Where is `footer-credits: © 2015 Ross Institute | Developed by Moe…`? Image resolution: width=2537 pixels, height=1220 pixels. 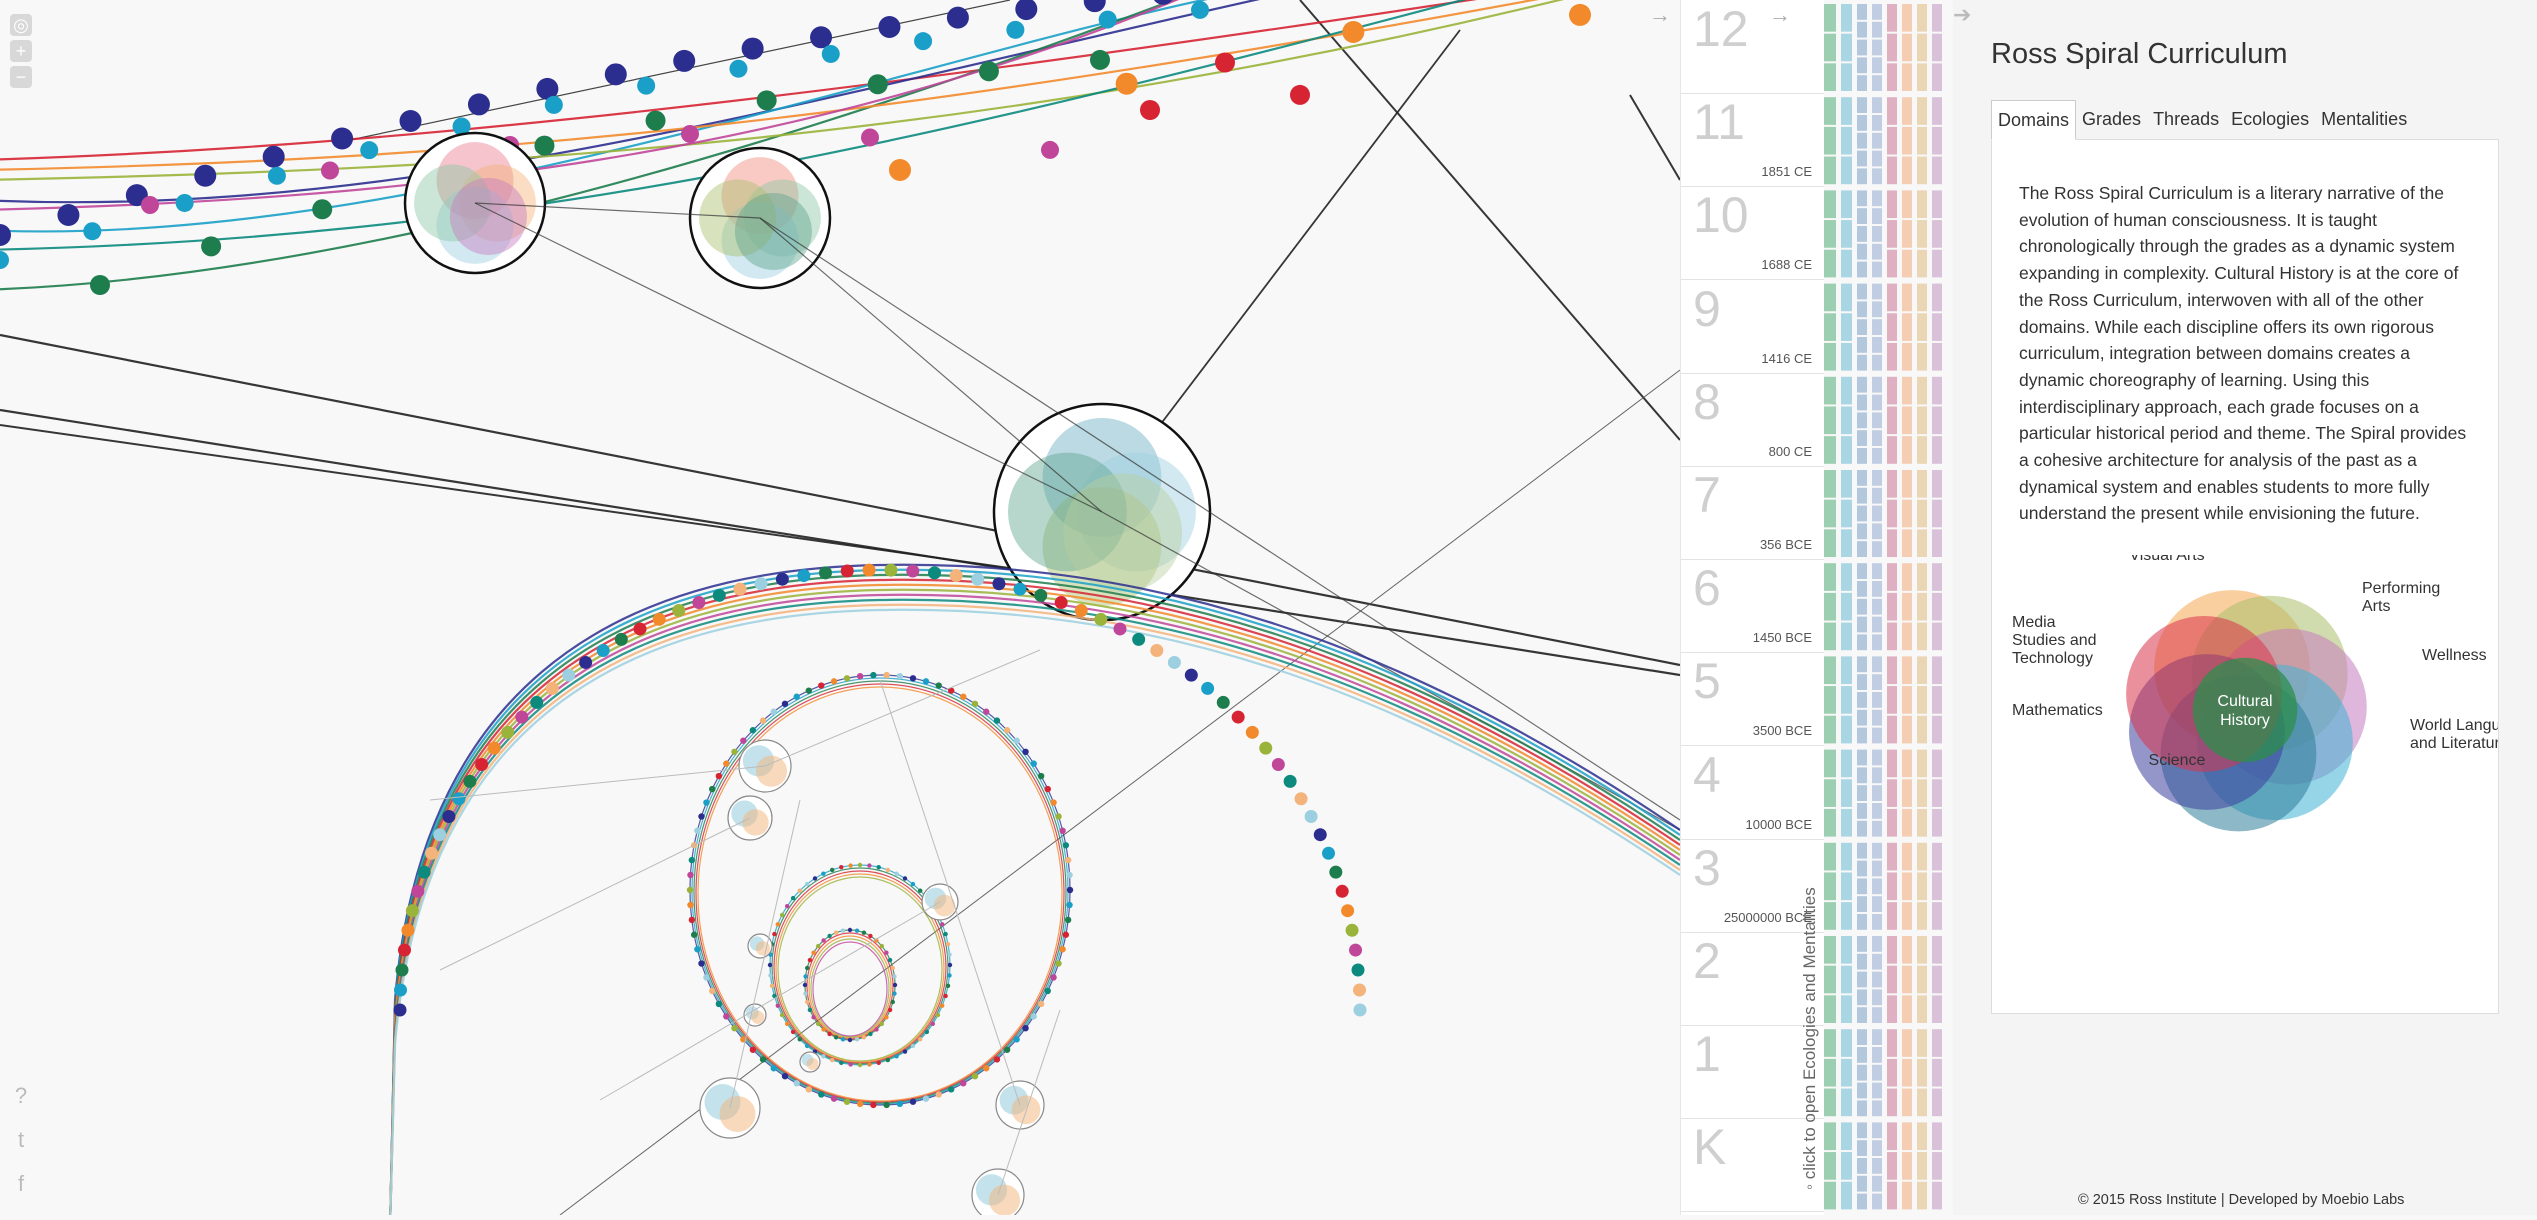
footer-credits: © 2015 Ross Institute | Developed by Moe… is located at coordinates (2241, 1200).